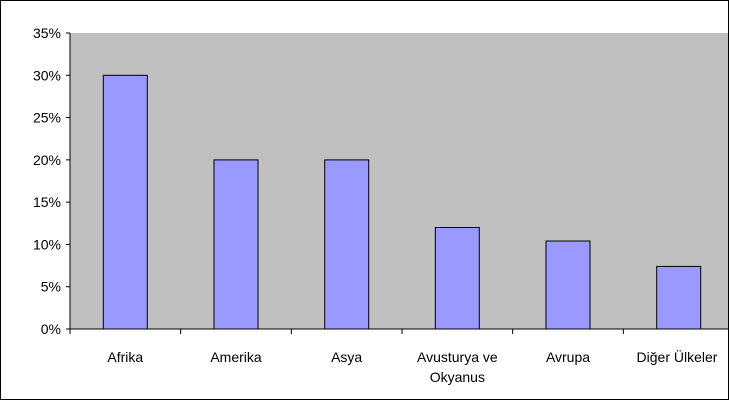 Image resolution: width=729 pixels, height=400 pixels. What do you see at coordinates (51, 181) in the screenshot?
I see `y-ticks-group: 0% 5% 10% 15% 20% 25% 30% 35%` at bounding box center [51, 181].